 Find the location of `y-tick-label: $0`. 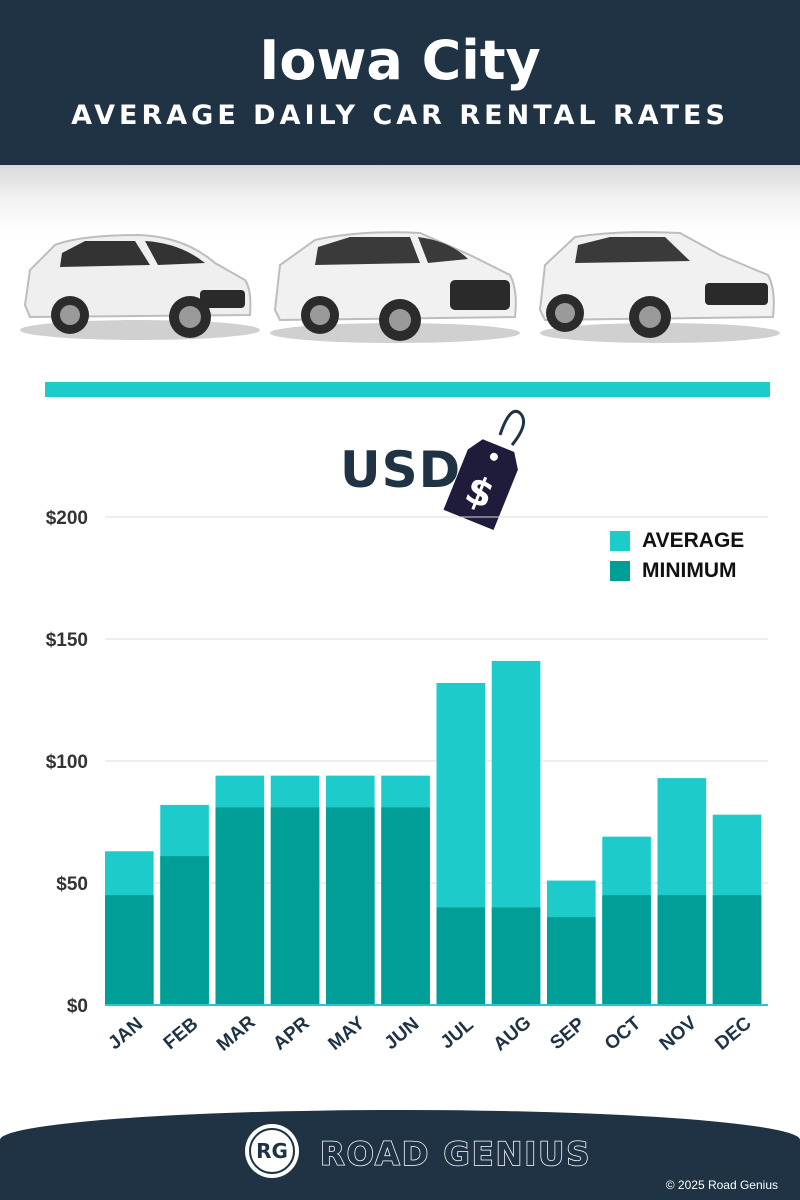

y-tick-label: $0 is located at coordinates (77, 1006).